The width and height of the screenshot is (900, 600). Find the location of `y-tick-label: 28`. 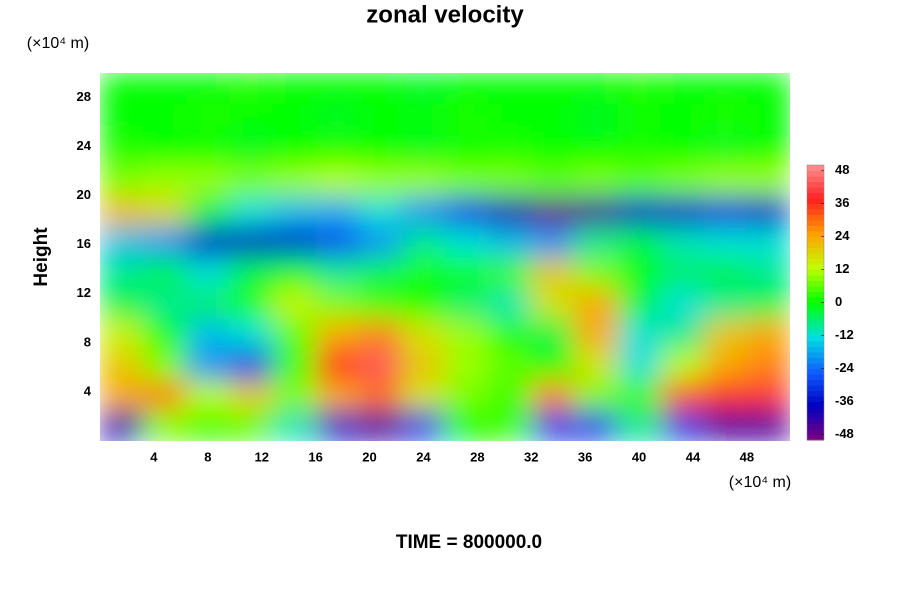

y-tick-label: 28 is located at coordinates (84, 96).